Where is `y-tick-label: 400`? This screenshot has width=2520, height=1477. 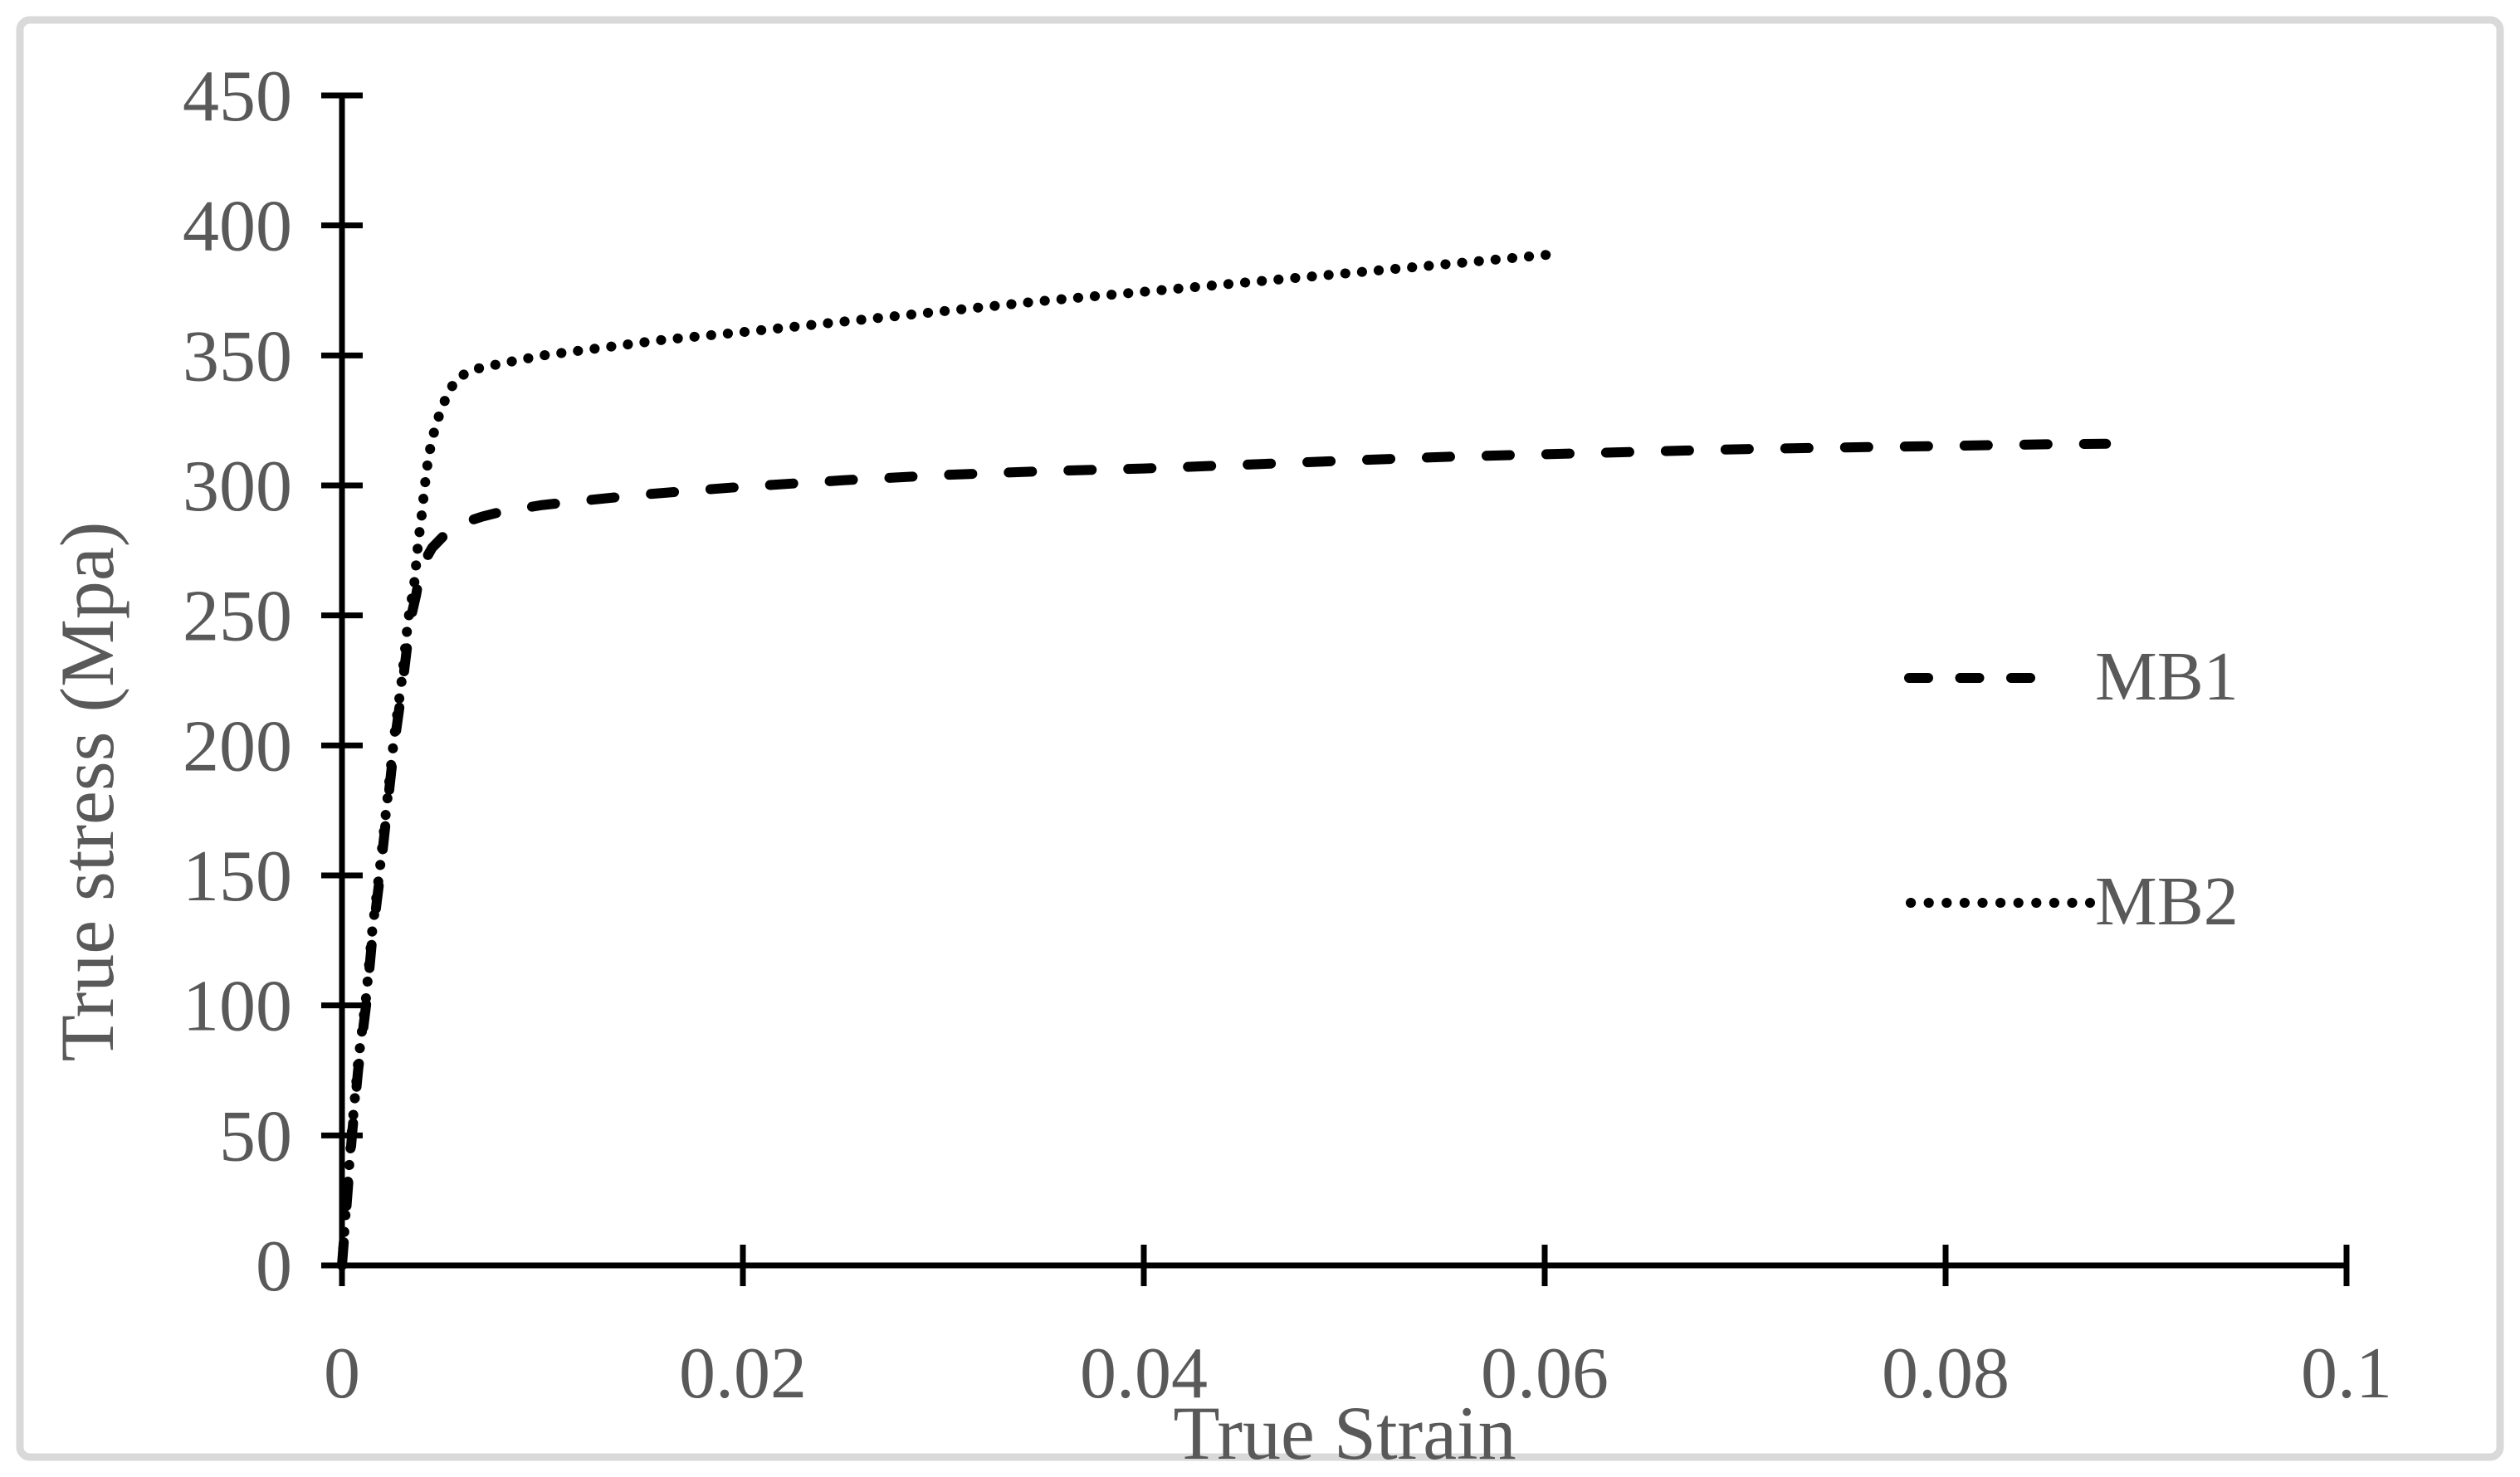 y-tick-label: 400 is located at coordinates (237, 227).